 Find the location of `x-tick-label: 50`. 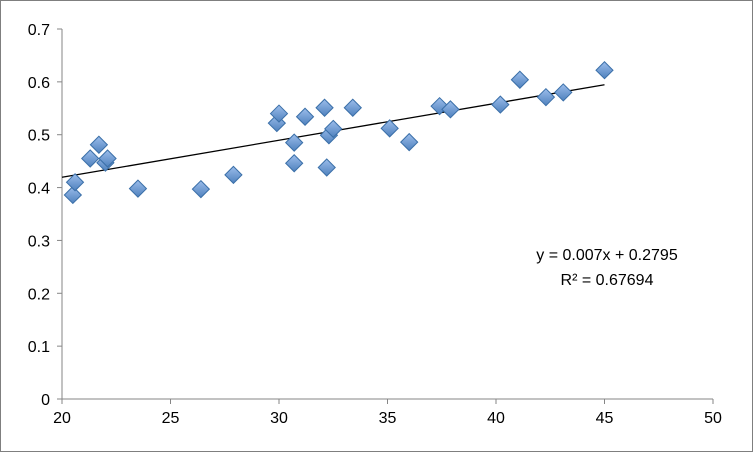

x-tick-label: 50 is located at coordinates (713, 418).